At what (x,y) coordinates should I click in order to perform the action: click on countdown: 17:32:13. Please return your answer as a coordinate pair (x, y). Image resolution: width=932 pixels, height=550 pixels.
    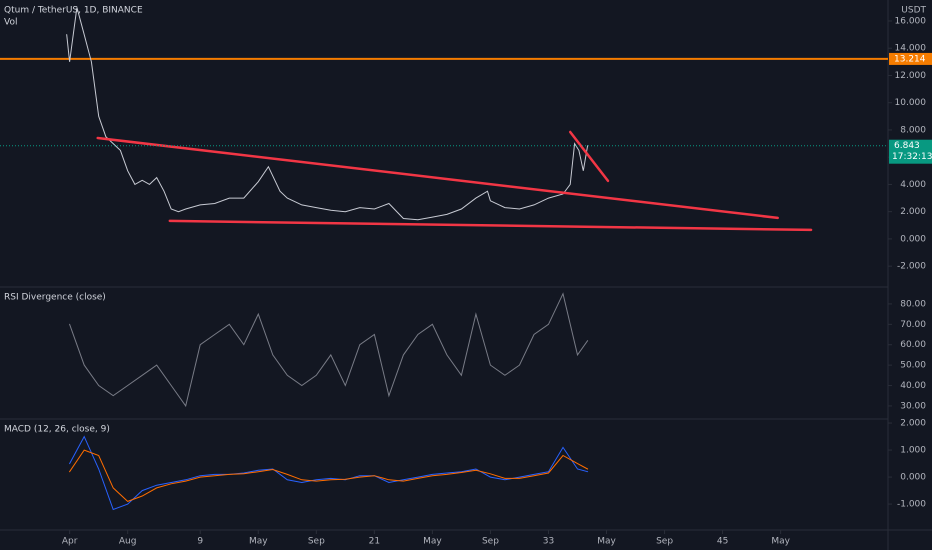
    Looking at the image, I should click on (912, 157).